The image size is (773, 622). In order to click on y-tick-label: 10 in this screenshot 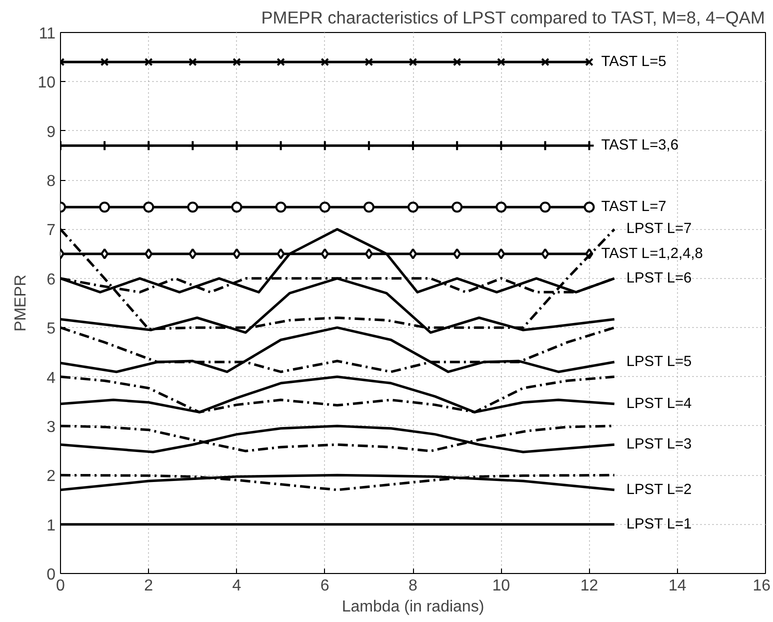, I will do `click(47, 83)`.